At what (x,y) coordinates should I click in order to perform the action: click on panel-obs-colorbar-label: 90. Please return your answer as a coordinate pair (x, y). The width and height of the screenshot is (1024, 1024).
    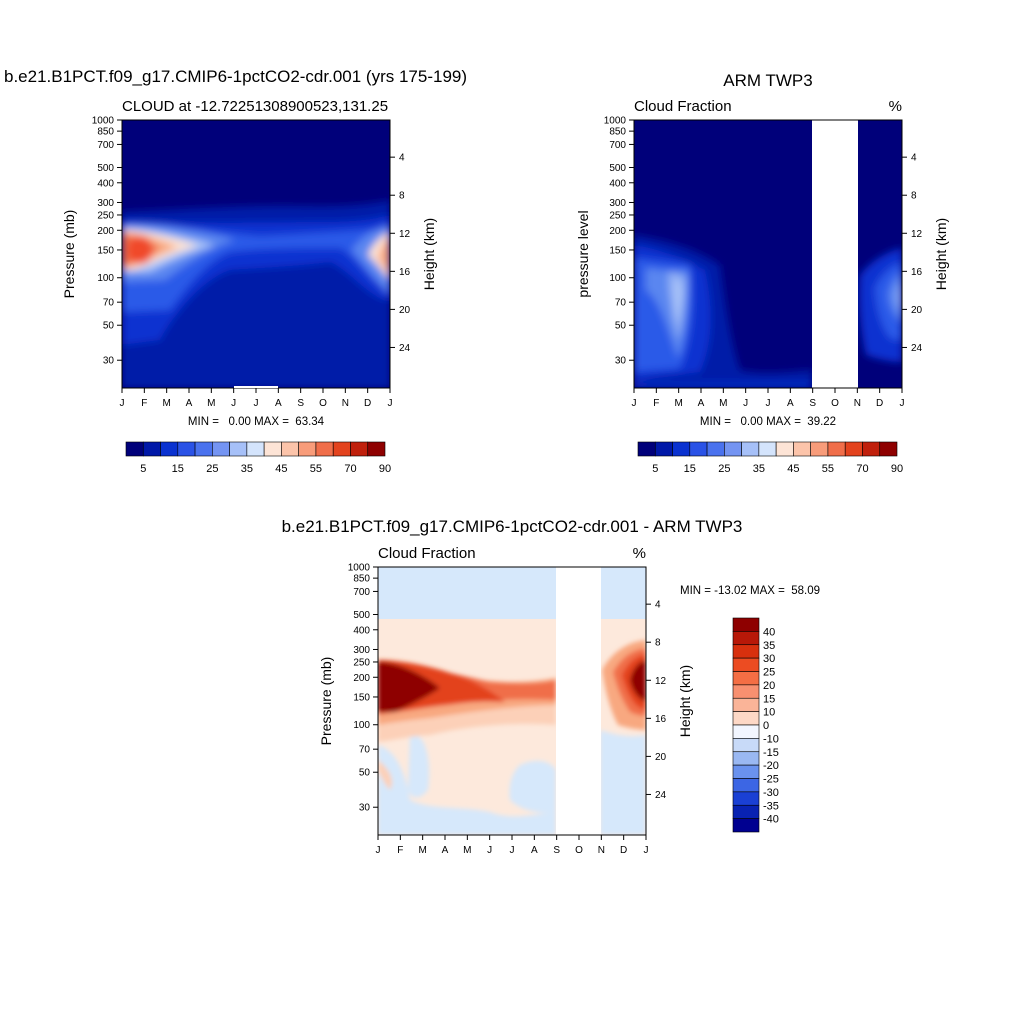
    Looking at the image, I should click on (897, 469).